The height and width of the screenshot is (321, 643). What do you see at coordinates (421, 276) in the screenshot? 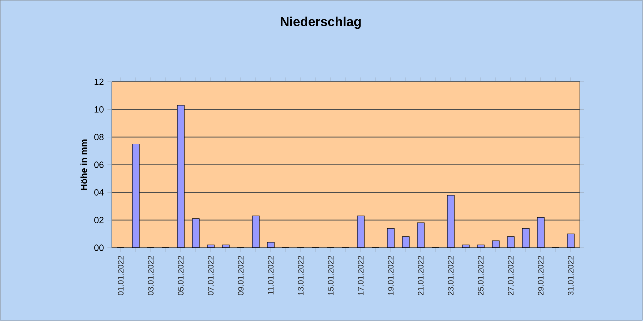
I see `x-tick-label: 21.01.2022` at bounding box center [421, 276].